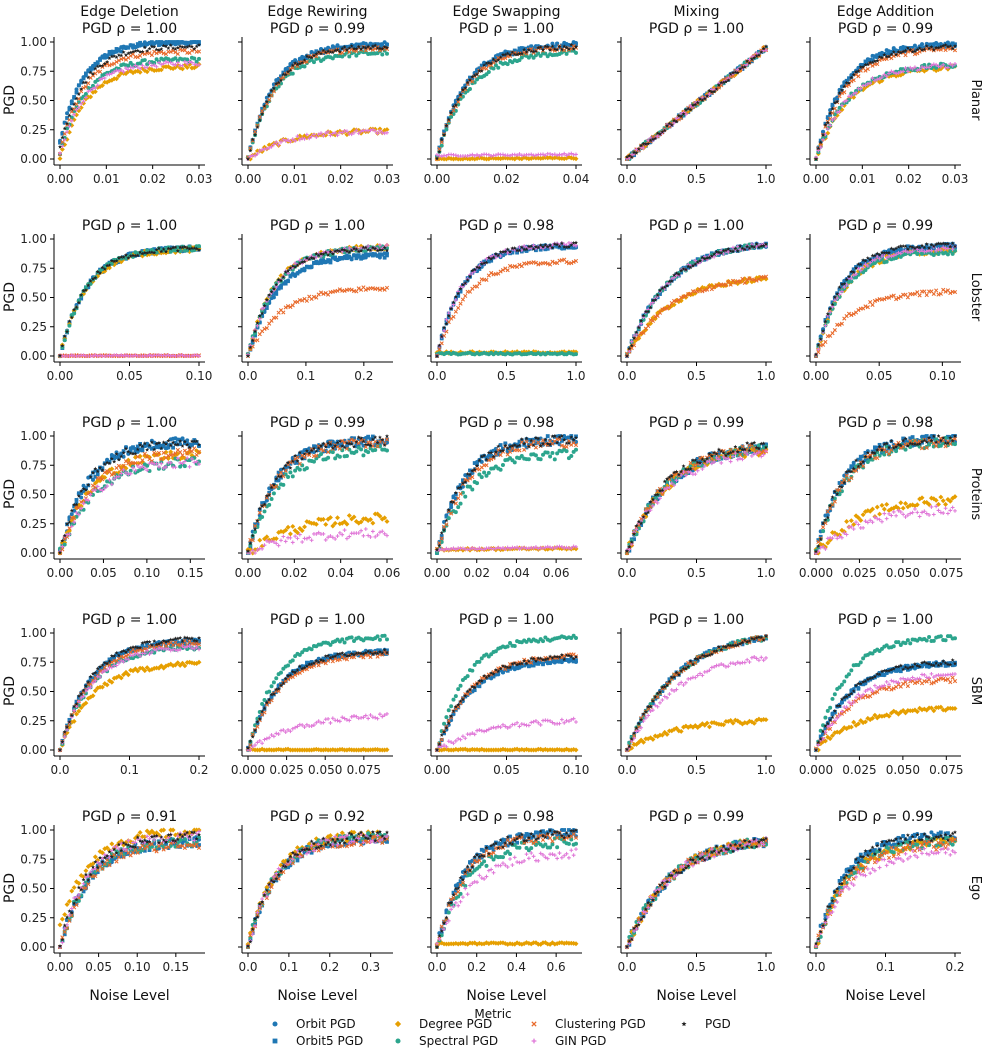 This screenshot has width=986, height=1053. I want to click on y-tick-label: 0.25, so click(33, 130).